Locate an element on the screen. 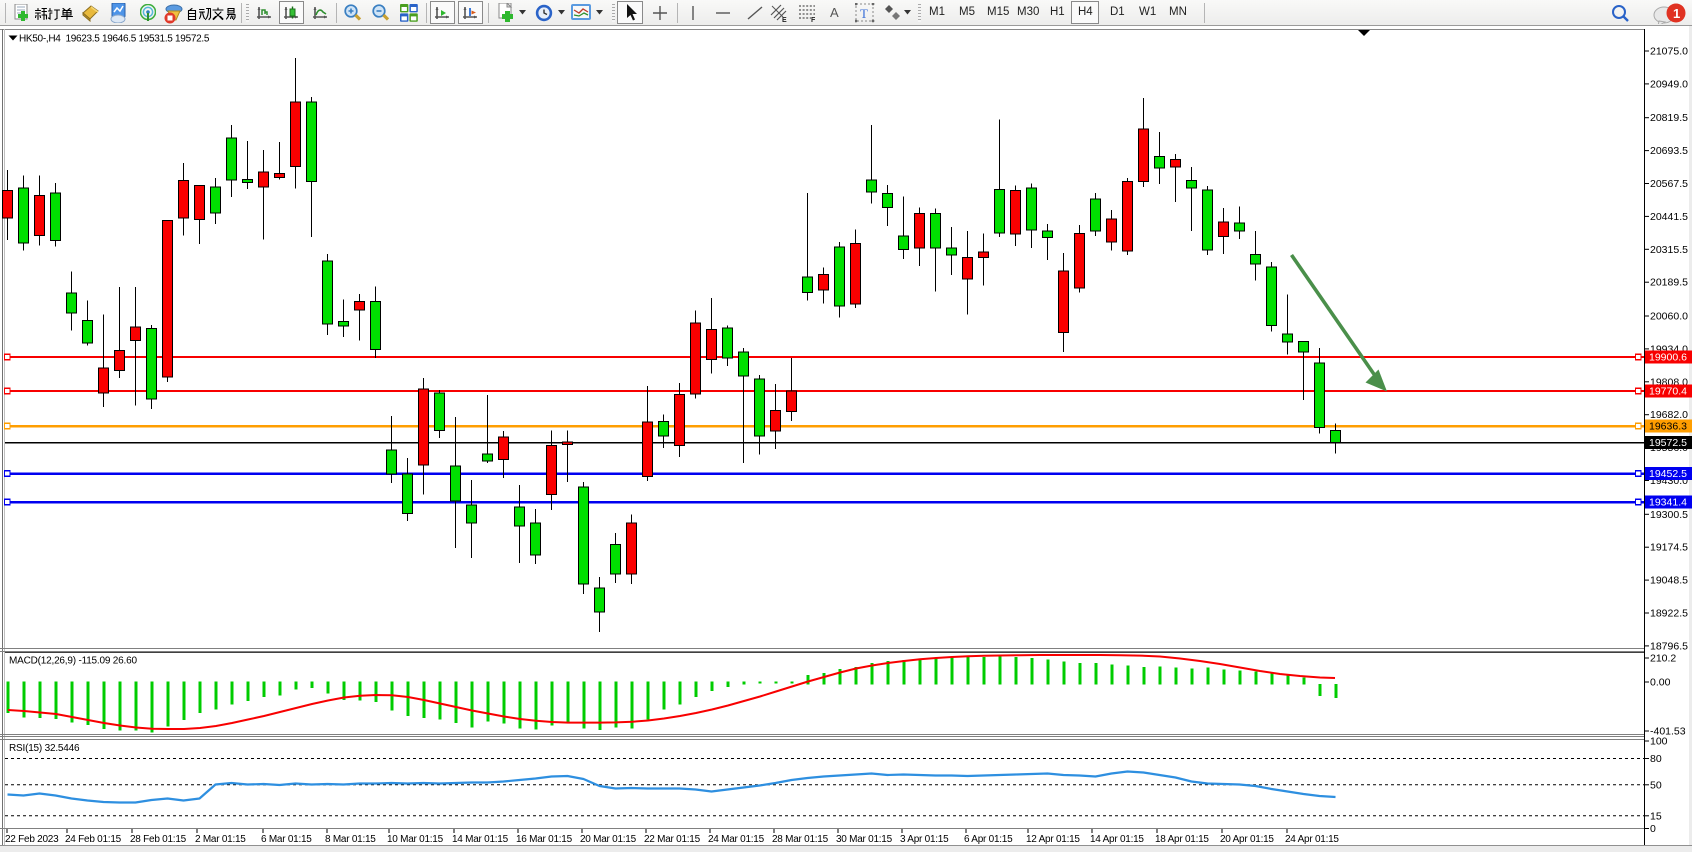 The height and width of the screenshot is (852, 1692). svg-text: 22 Mar 01:15 is located at coordinates (672, 839).